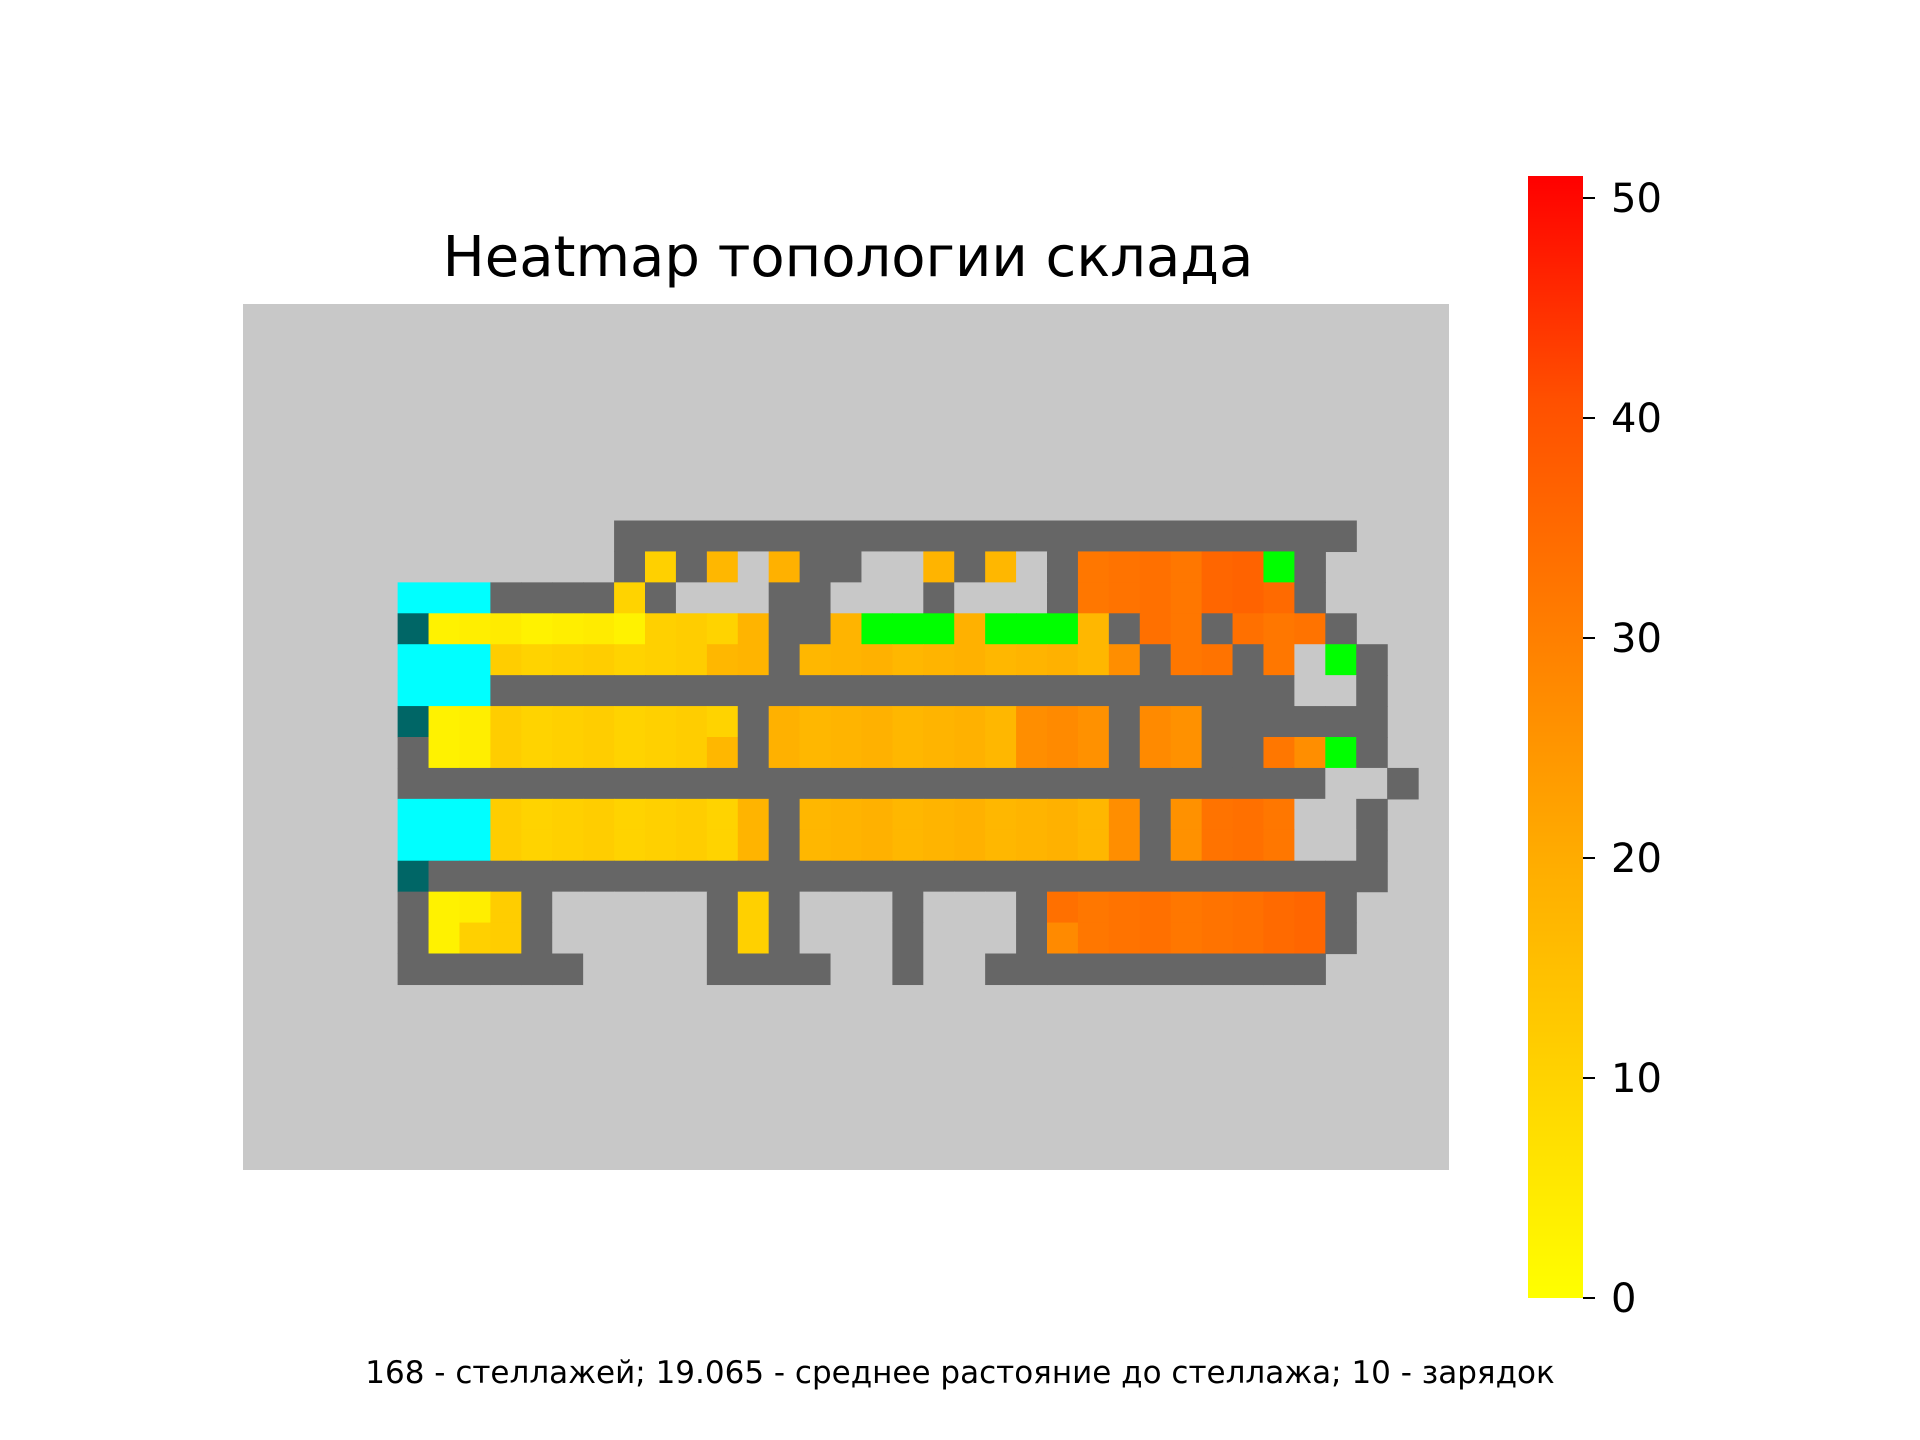 The width and height of the screenshot is (1920, 1440). Describe the element at coordinates (1555, 737) in the screenshot. I see `colorbar-gradient` at that location.